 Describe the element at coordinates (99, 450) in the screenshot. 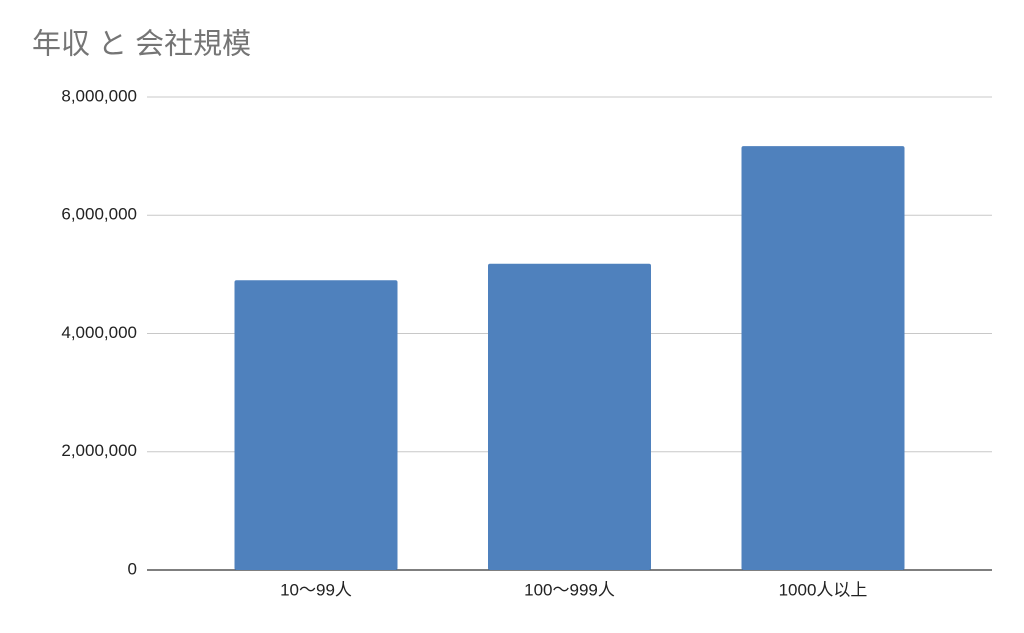

I see `y-tick-label: 2,000,000` at that location.